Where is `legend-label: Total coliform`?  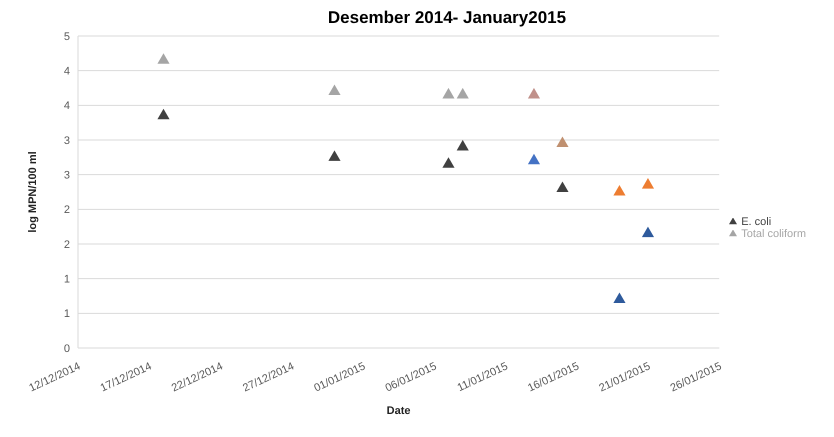
legend-label: Total coliform is located at coordinates (773, 234).